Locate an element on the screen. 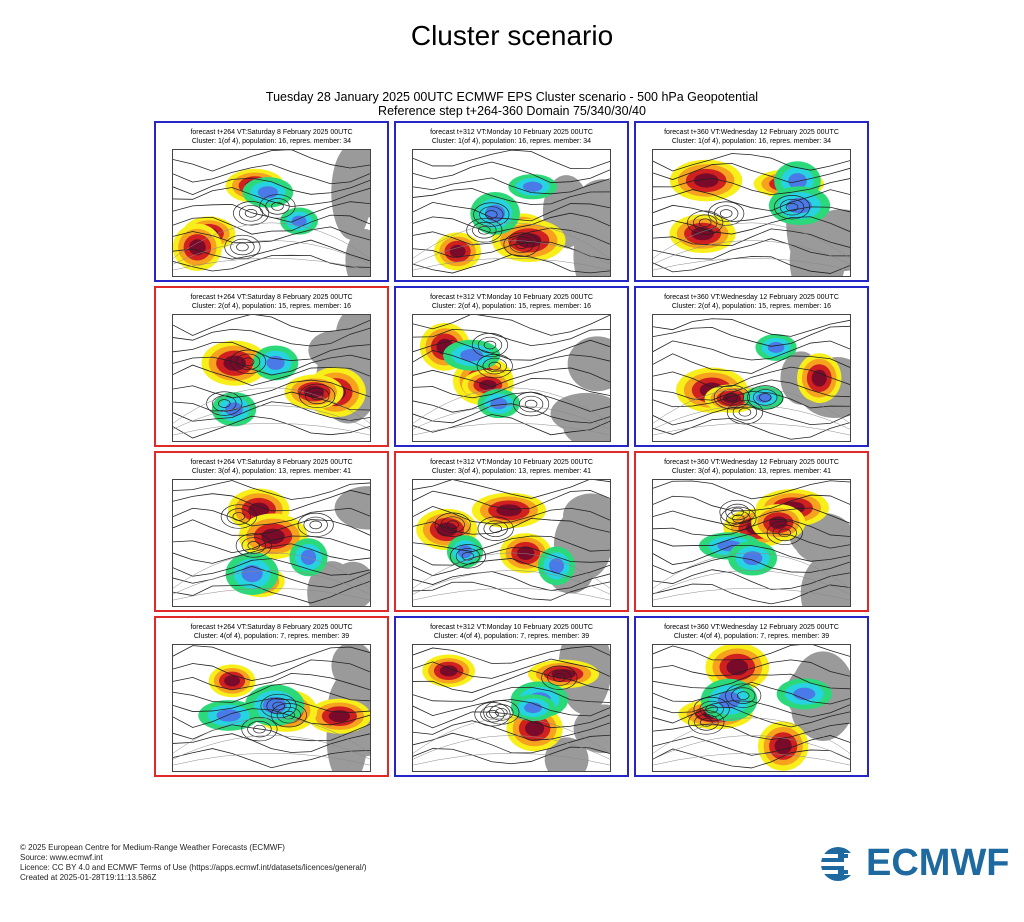  footer-created: Created at 2025-01-28T19:11:13.586Z is located at coordinates (88, 877).